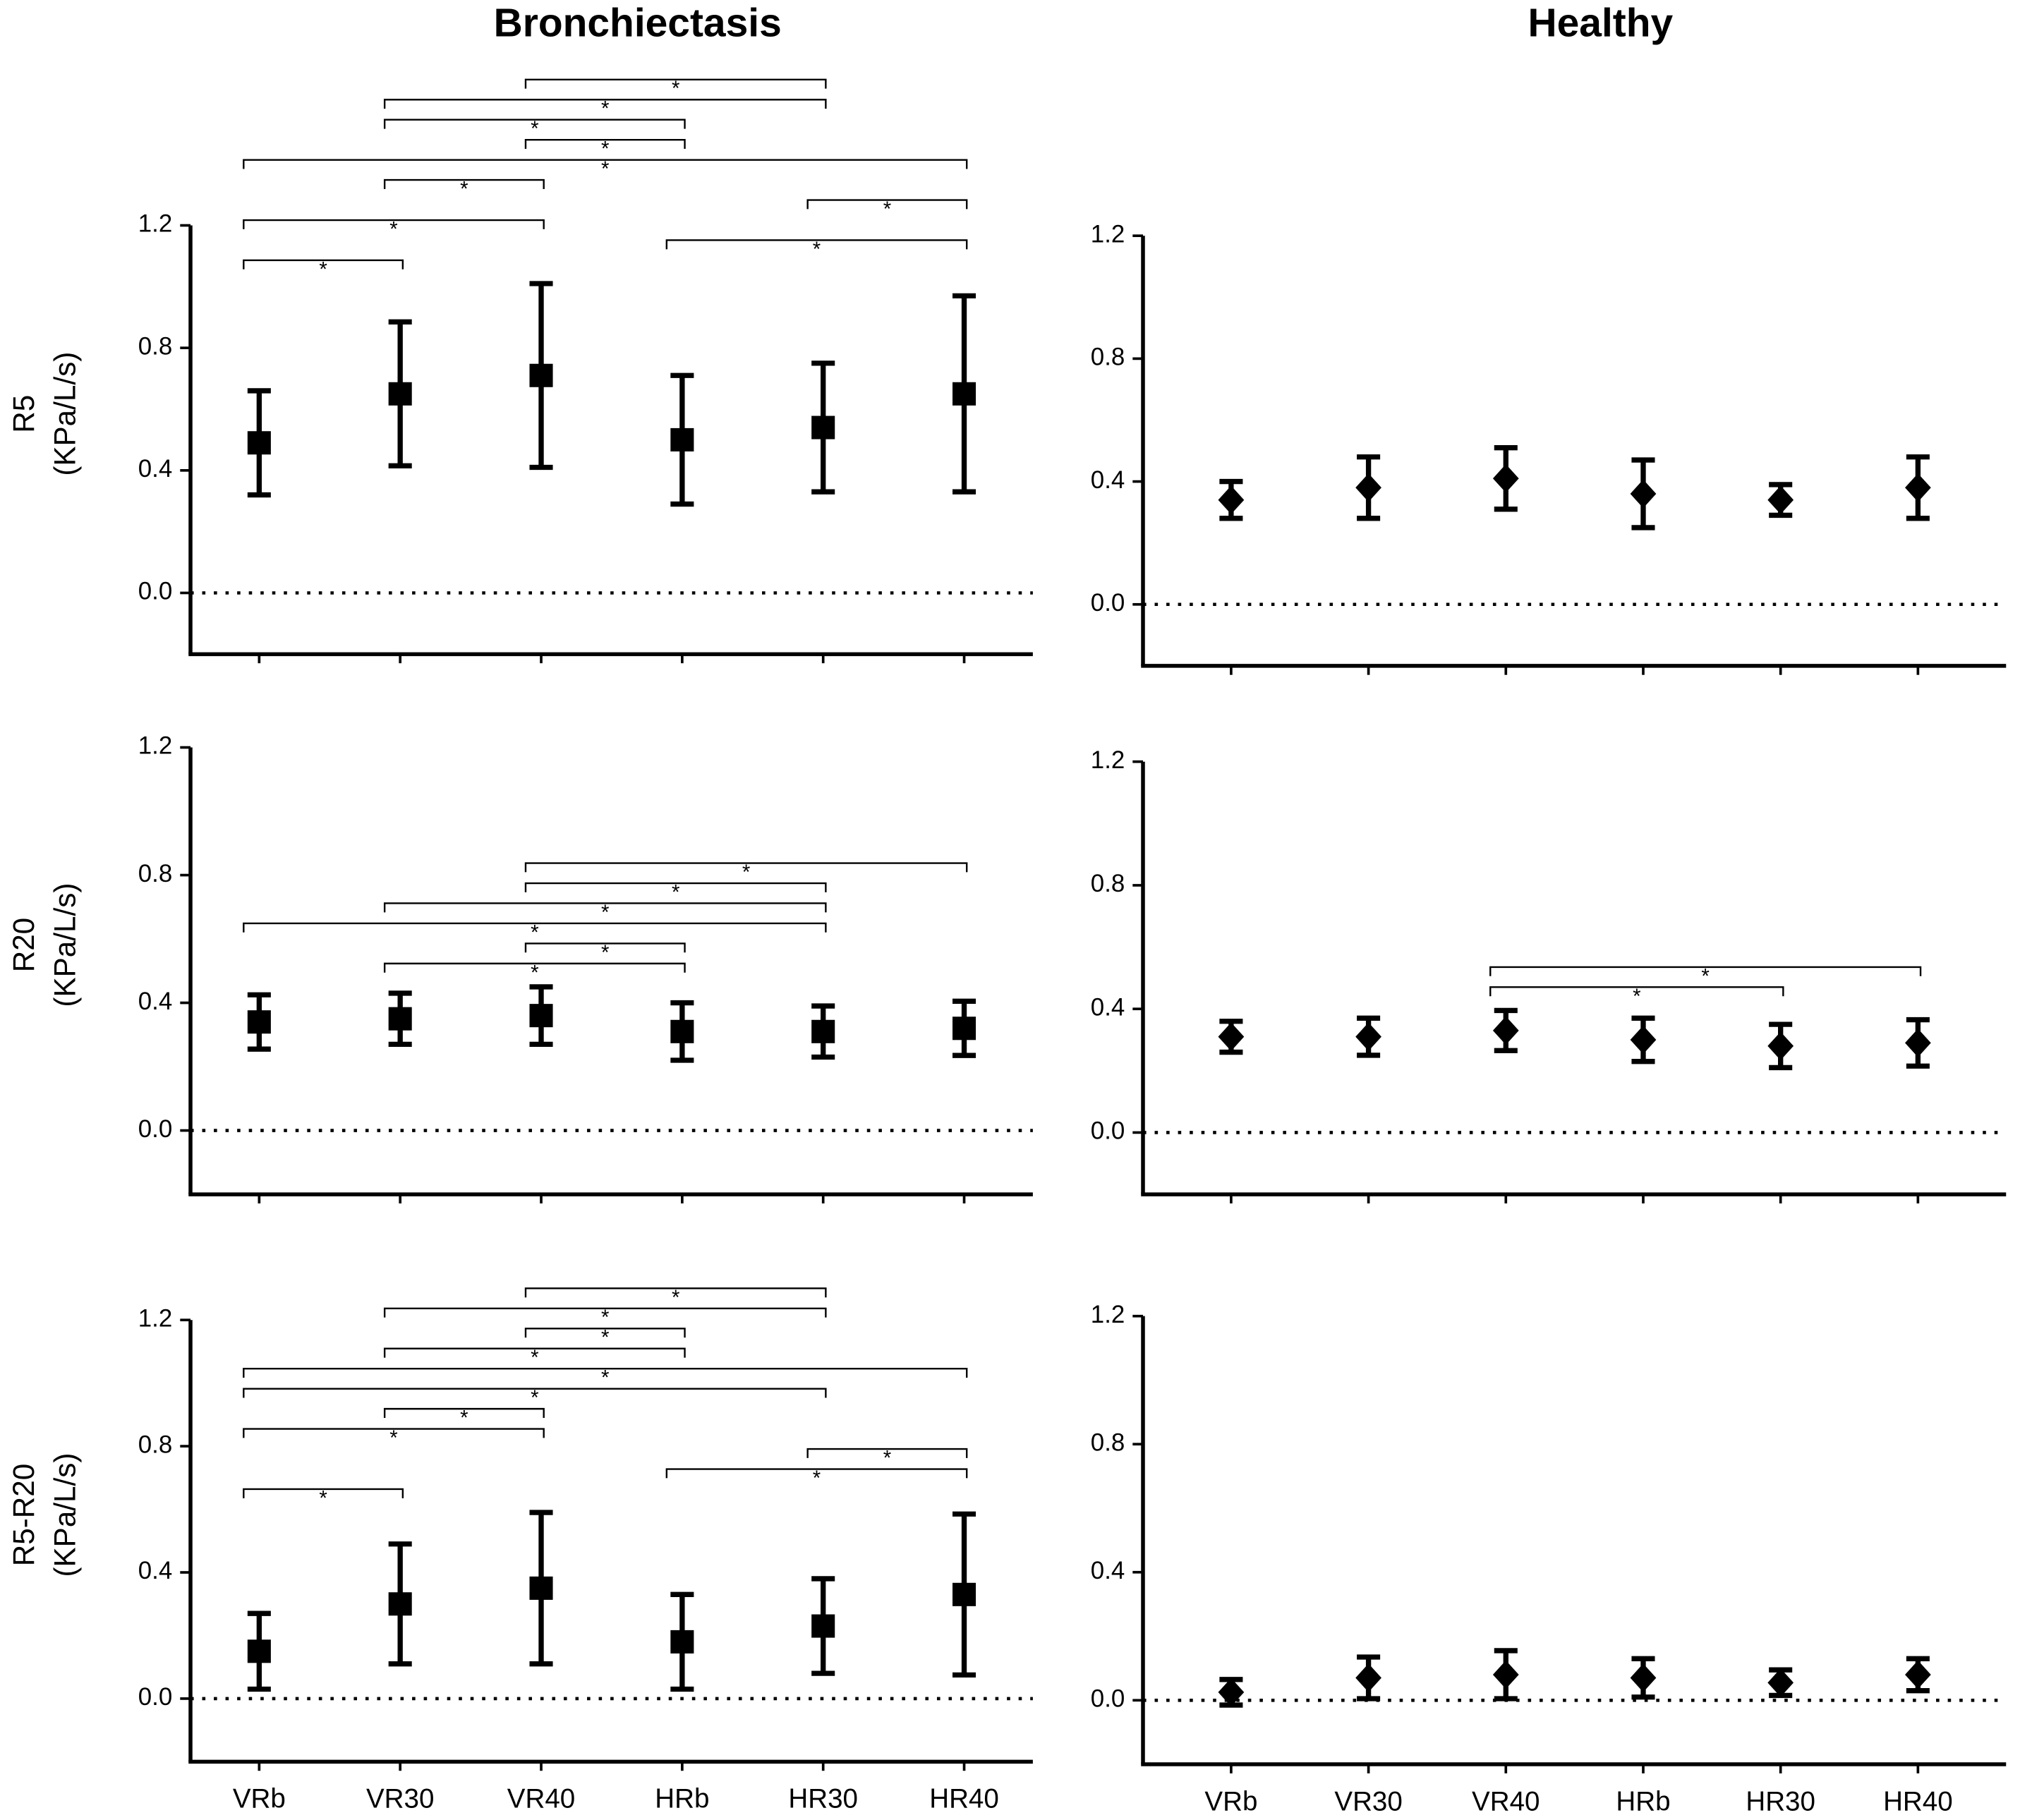 This screenshot has height=1820, width=2032. What do you see at coordinates (1549, 1559) in the screenshot?
I see `panel: 0.0 0.4 0.8 1.2 VRb VR30 VR40 HRb HR30 HR40` at bounding box center [1549, 1559].